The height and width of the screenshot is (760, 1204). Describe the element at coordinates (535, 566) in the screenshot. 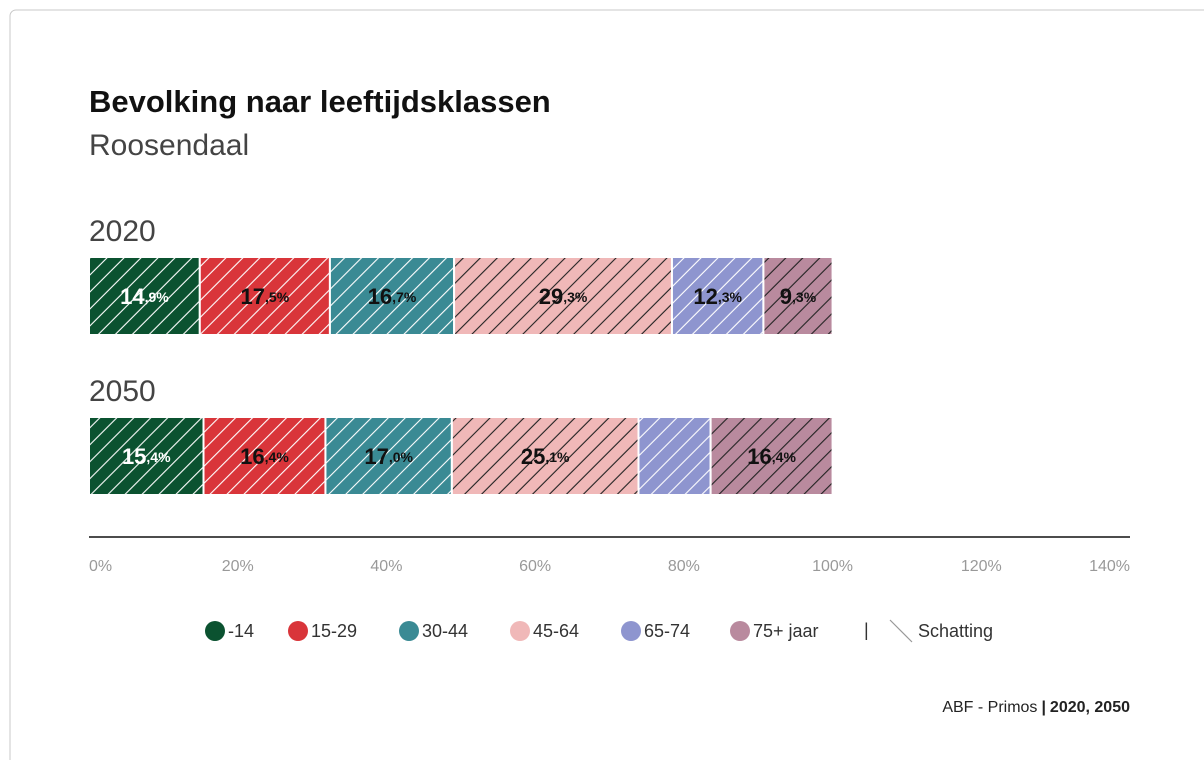

I see `x-tick-label: 60%` at that location.